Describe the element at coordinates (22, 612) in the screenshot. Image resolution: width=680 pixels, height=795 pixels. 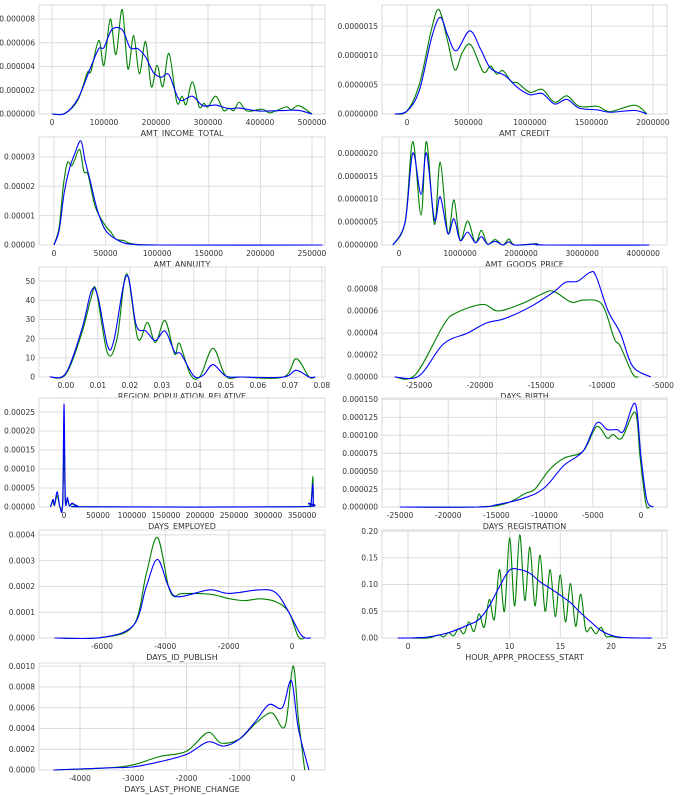
I see `y-tick-label: 0.0001` at that location.